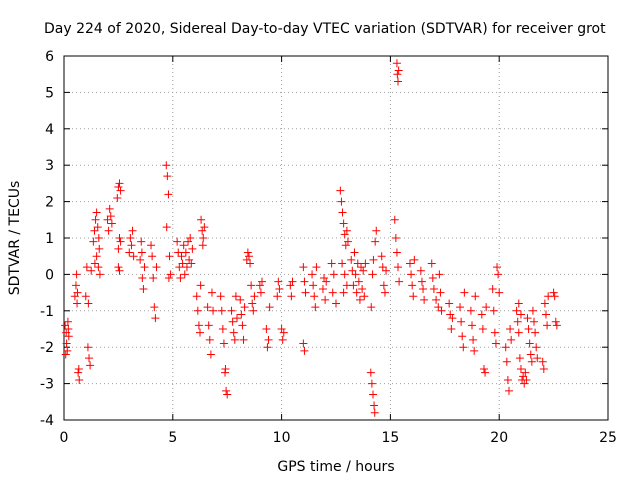 Image resolution: width=640 pixels, height=480 pixels. Describe the element at coordinates (49, 57) in the screenshot. I see `y-tick-label: 6` at that location.